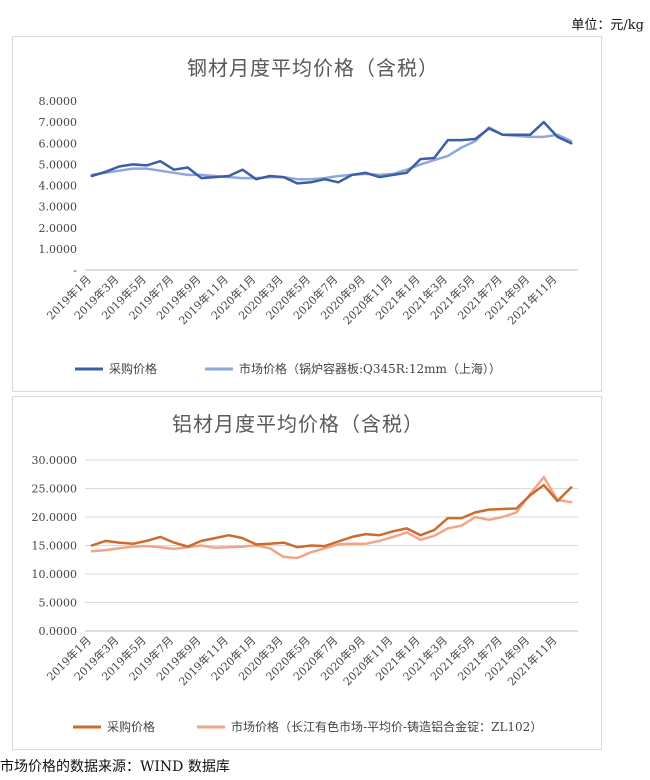  Describe the element at coordinates (58, 122) in the screenshot. I see `y-tick-label: 7.0000` at that location.